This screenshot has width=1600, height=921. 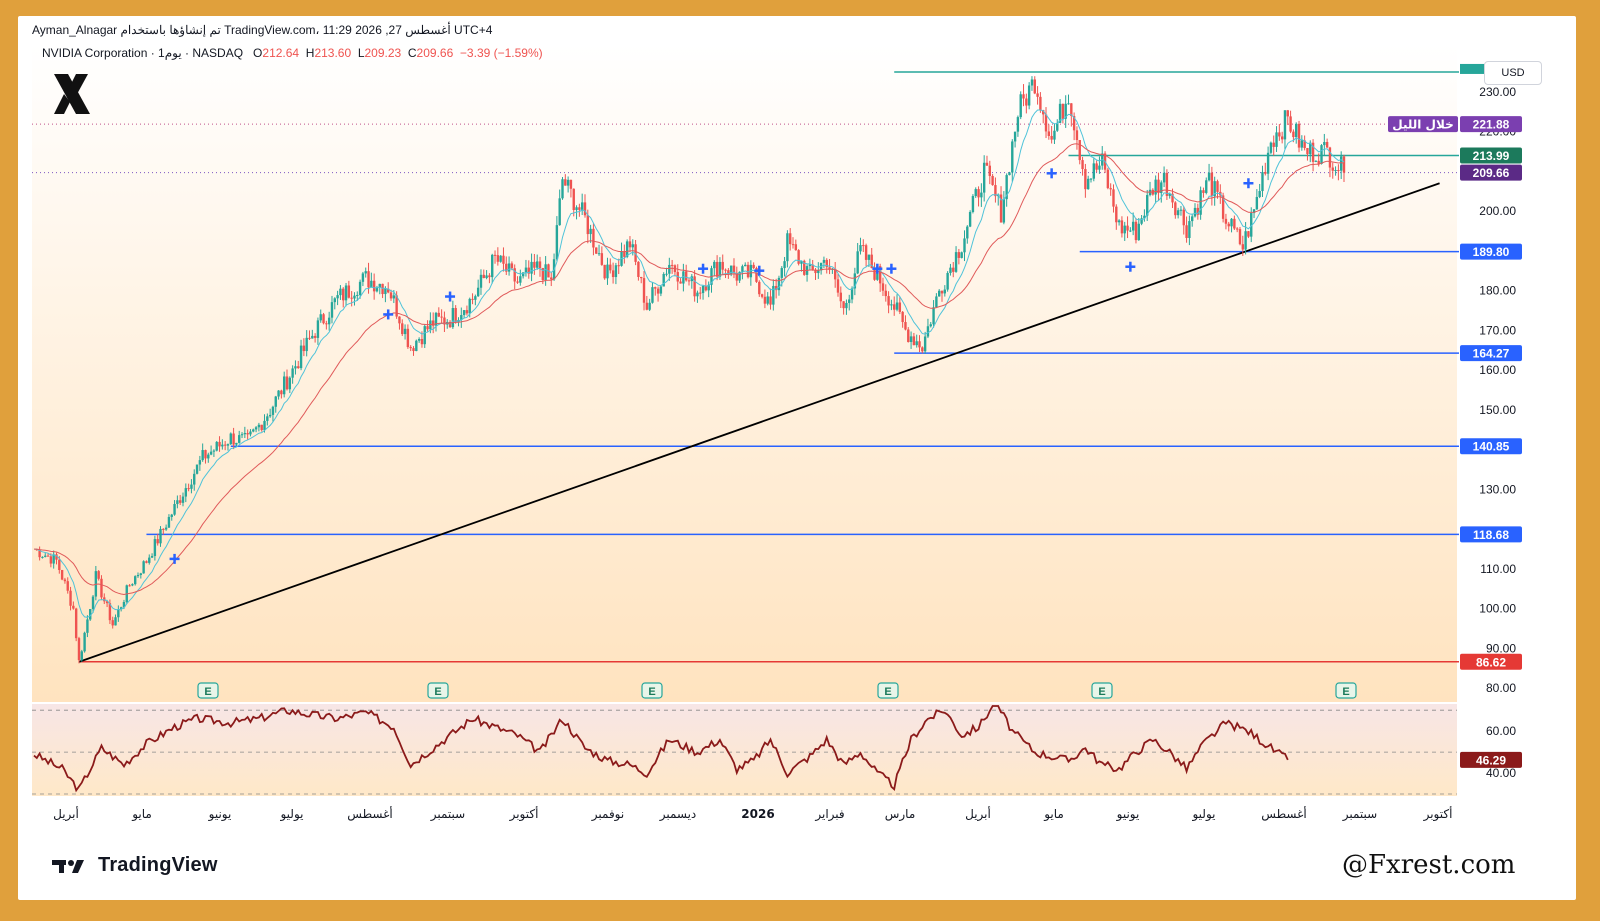 I want to click on time-tick-label: أكتوبر, so click(x=524, y=814).